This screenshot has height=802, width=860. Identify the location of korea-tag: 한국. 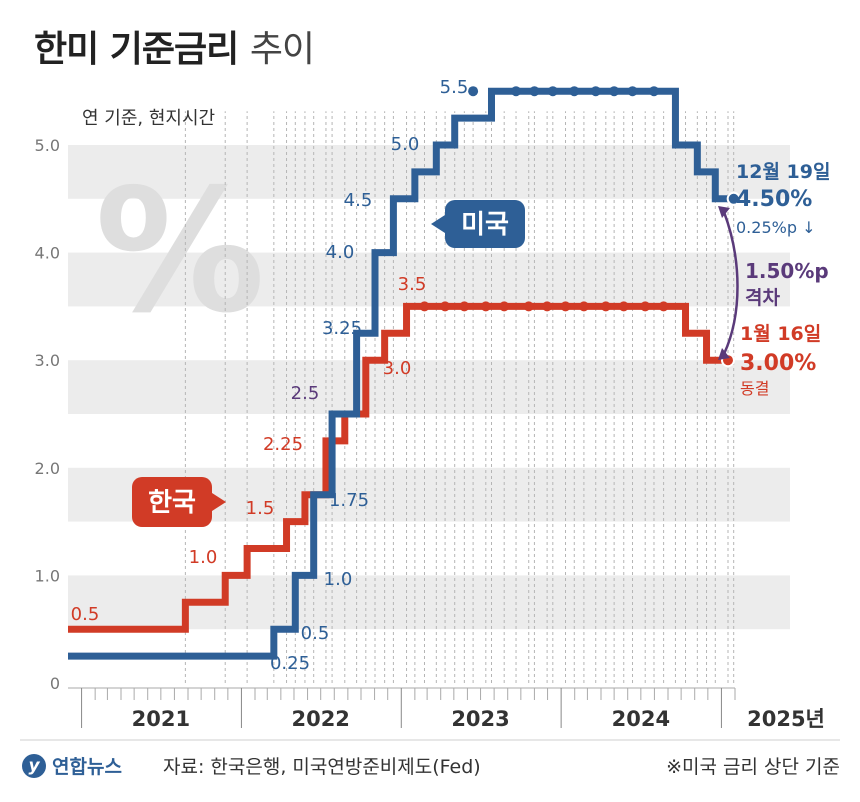
(179, 502).